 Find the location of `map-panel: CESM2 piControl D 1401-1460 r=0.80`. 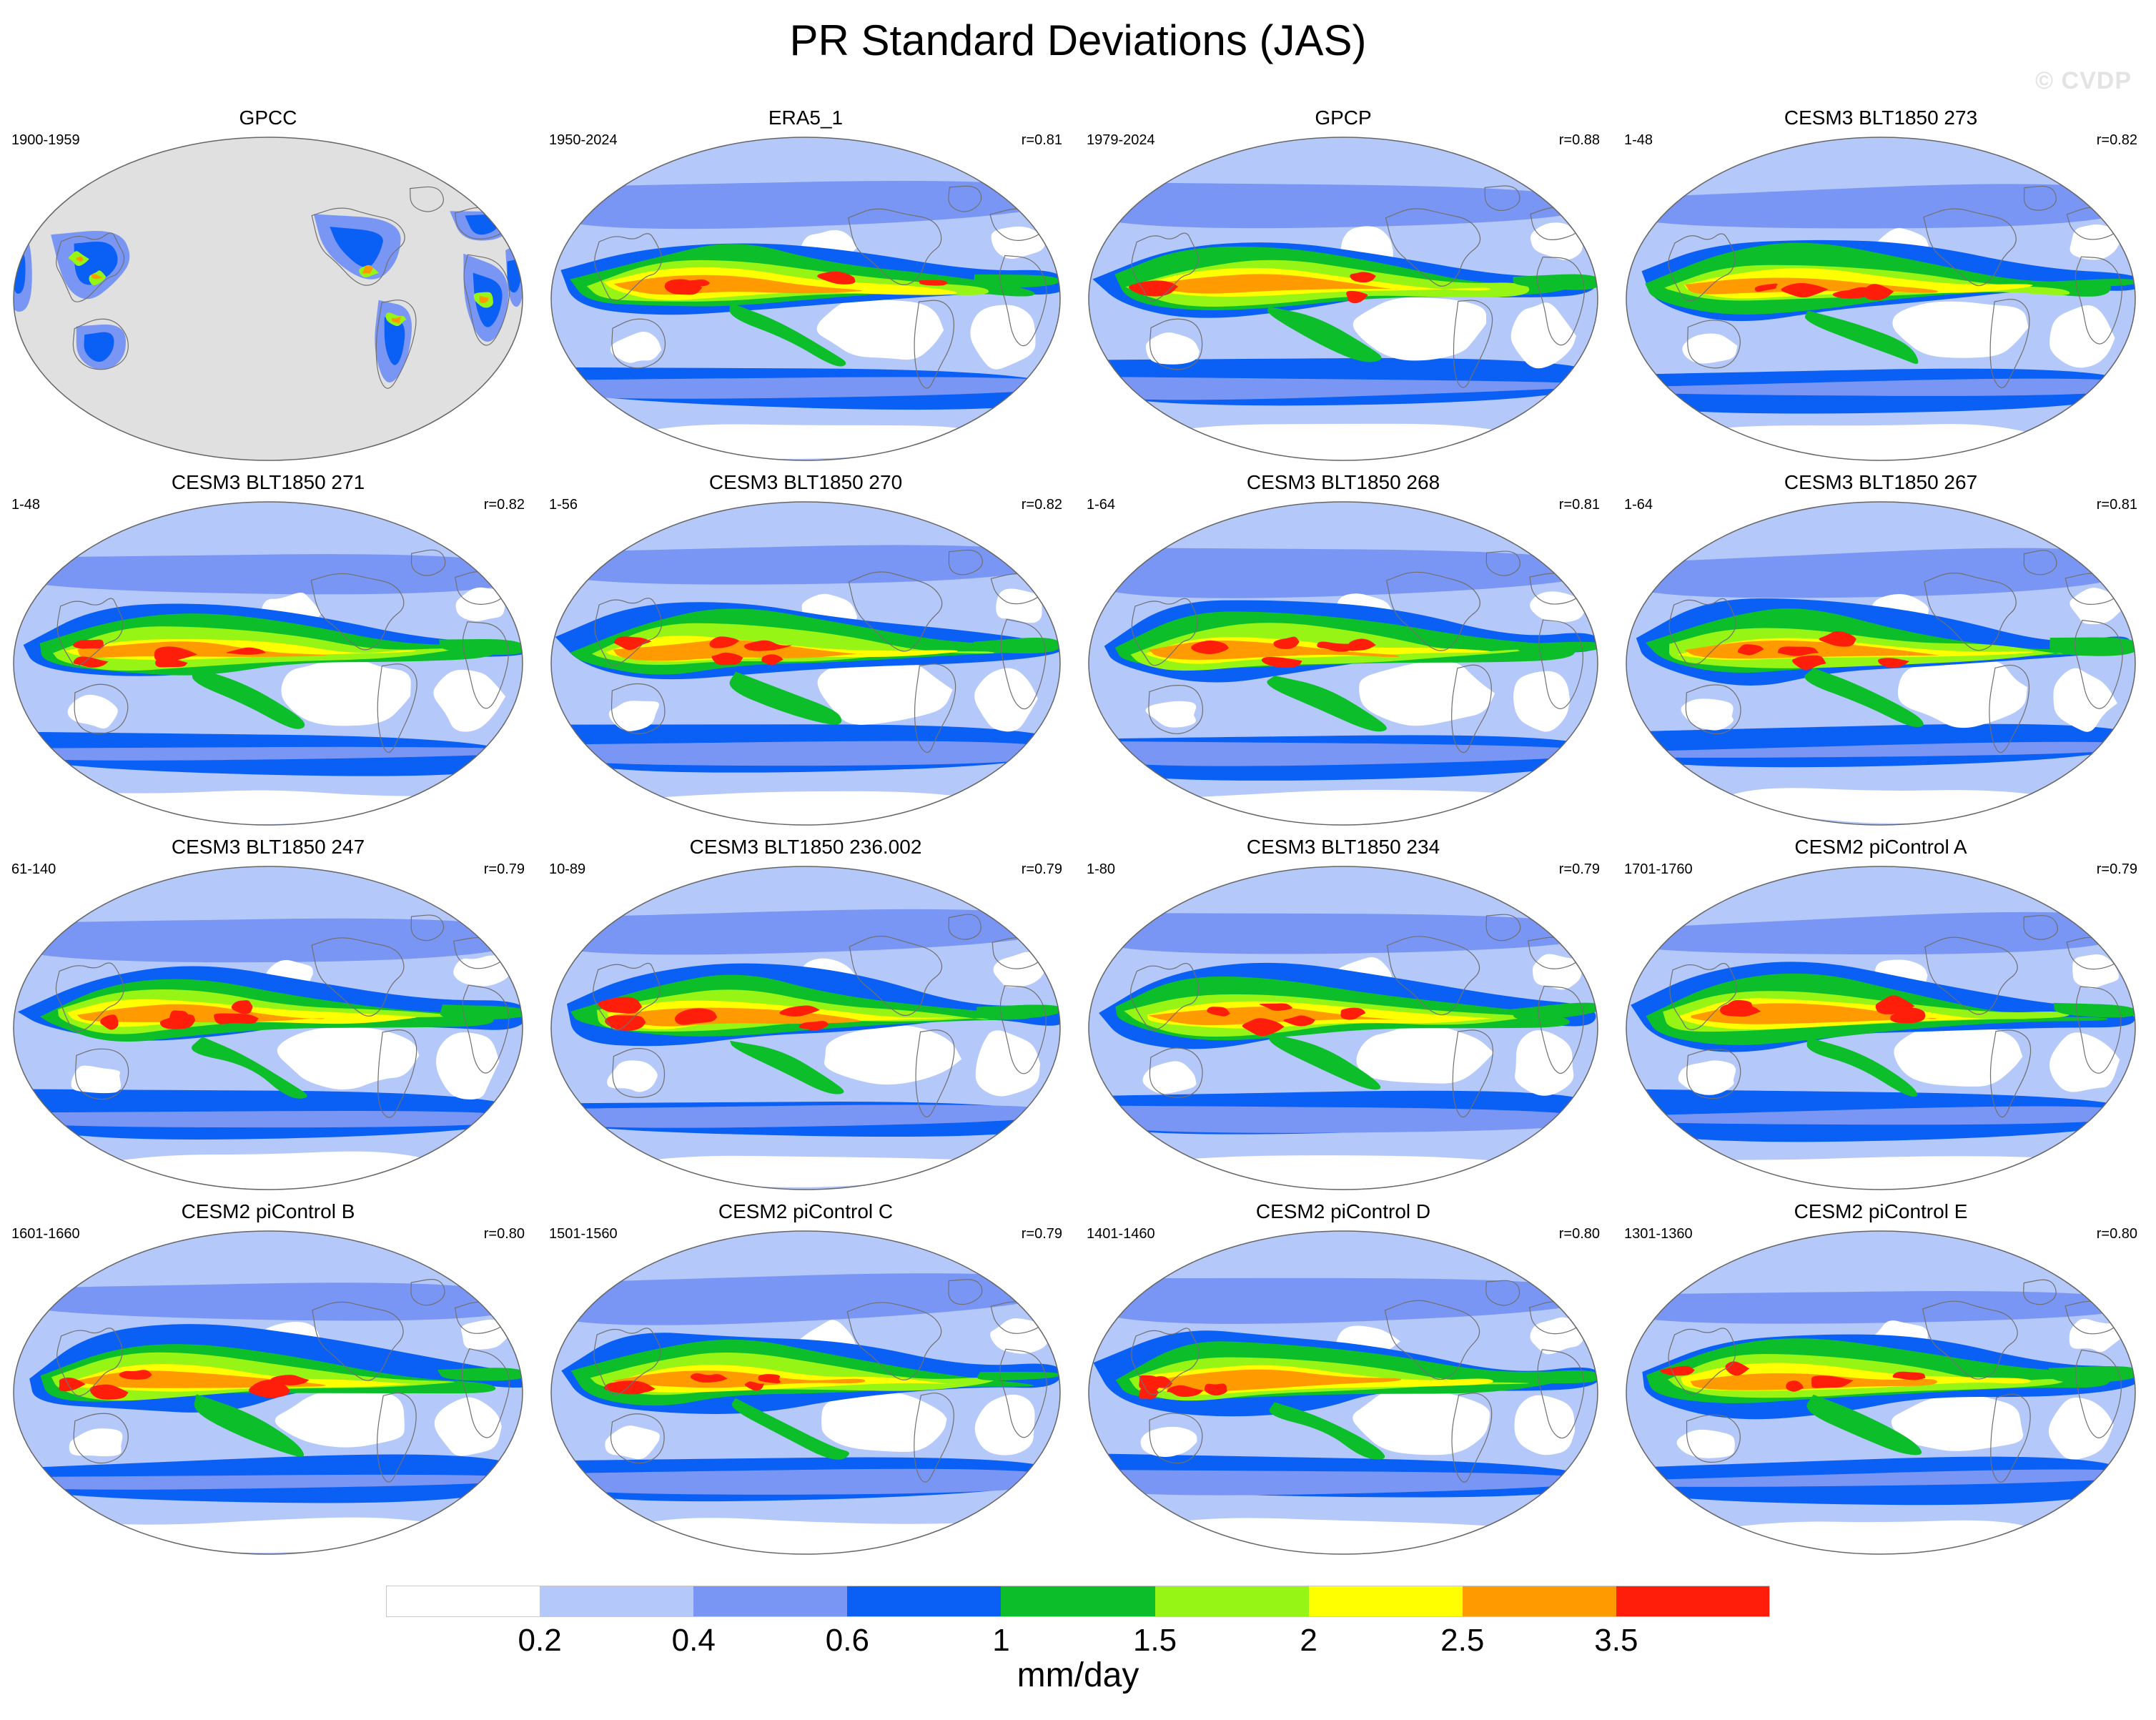

map-panel: CESM2 piControl D 1401-1460 r=0.80 is located at coordinates (1343, 1382).